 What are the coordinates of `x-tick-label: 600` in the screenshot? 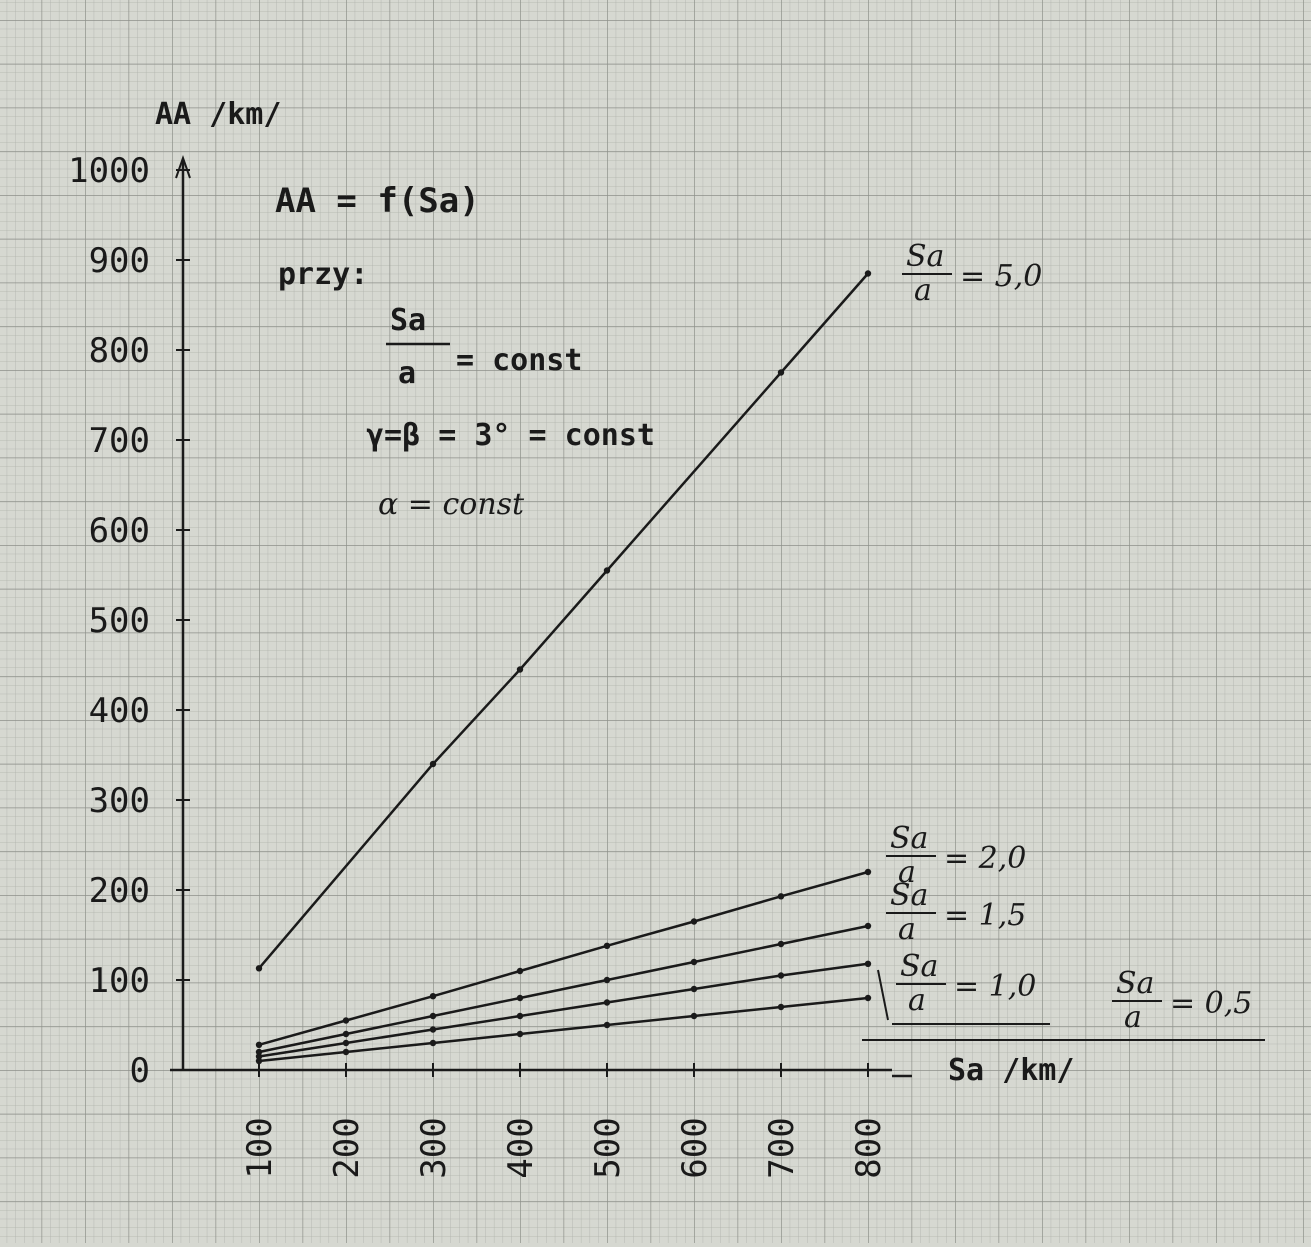 It's located at (695, 1147).